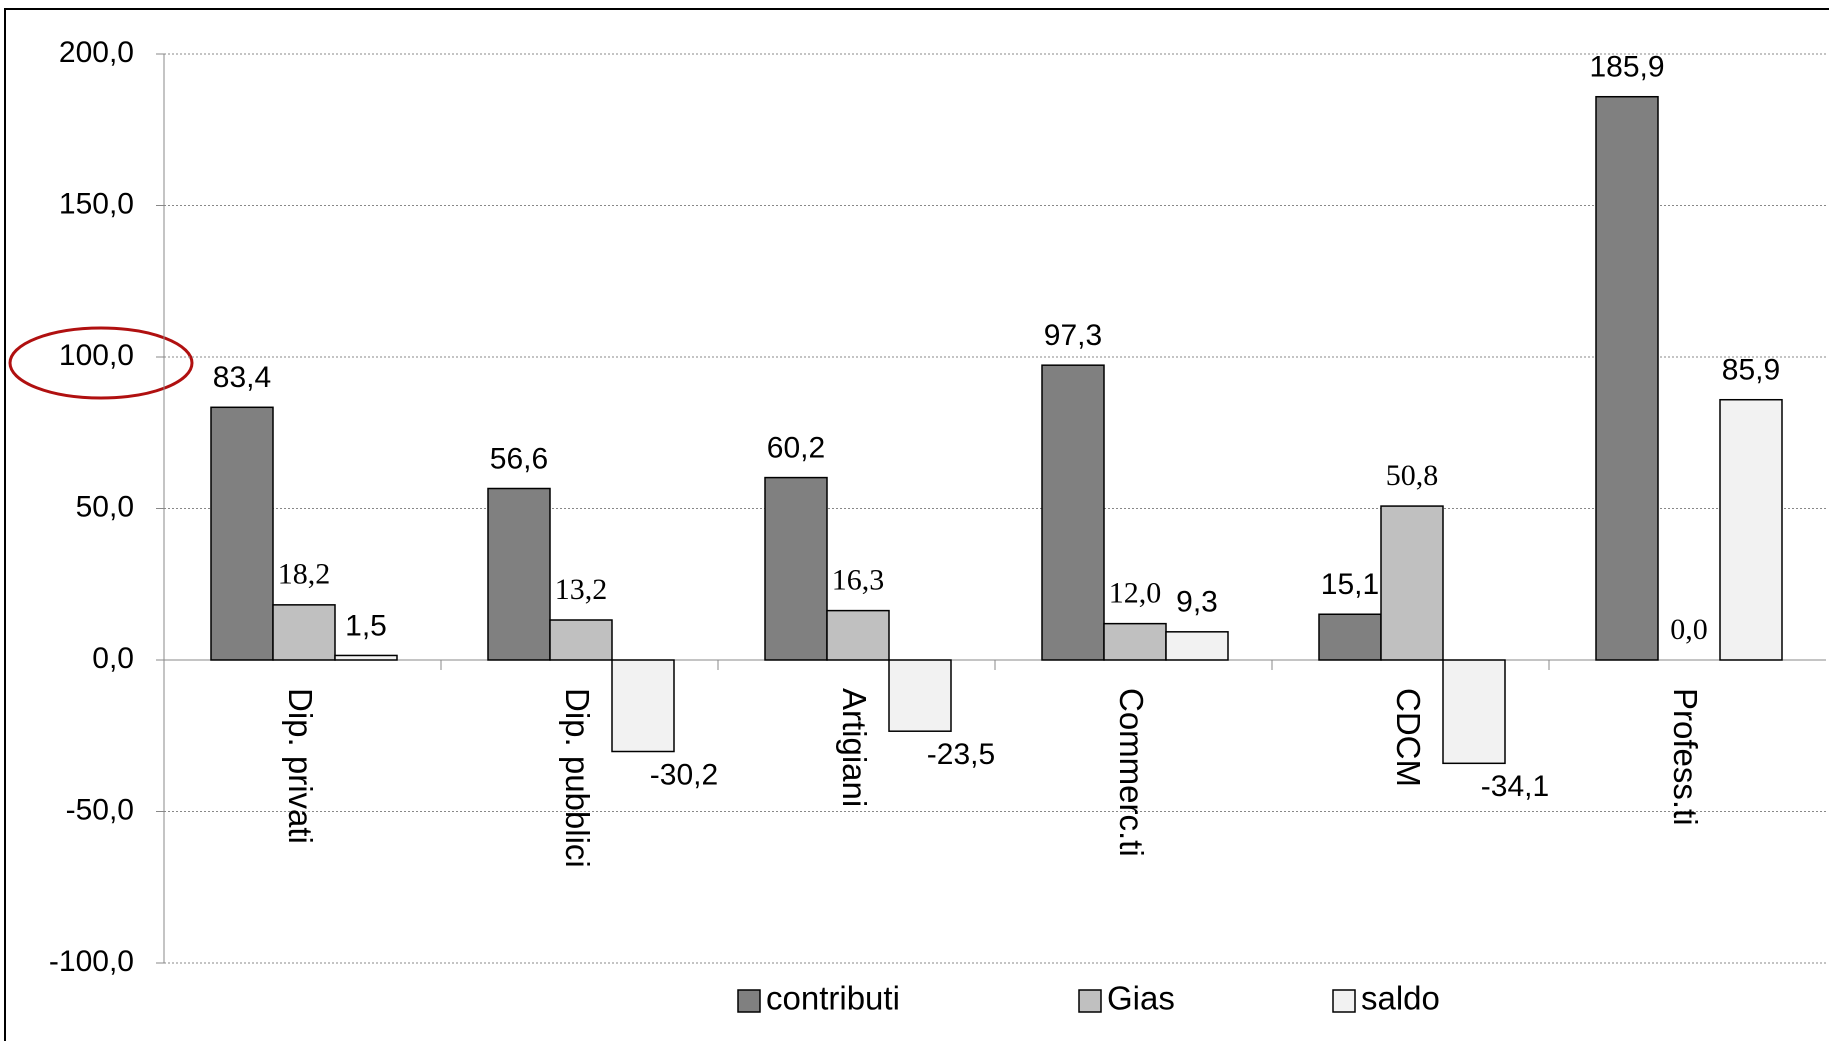 The width and height of the screenshot is (1829, 1041). What do you see at coordinates (1135, 593) in the screenshot?
I see `data-label: 12,0` at bounding box center [1135, 593].